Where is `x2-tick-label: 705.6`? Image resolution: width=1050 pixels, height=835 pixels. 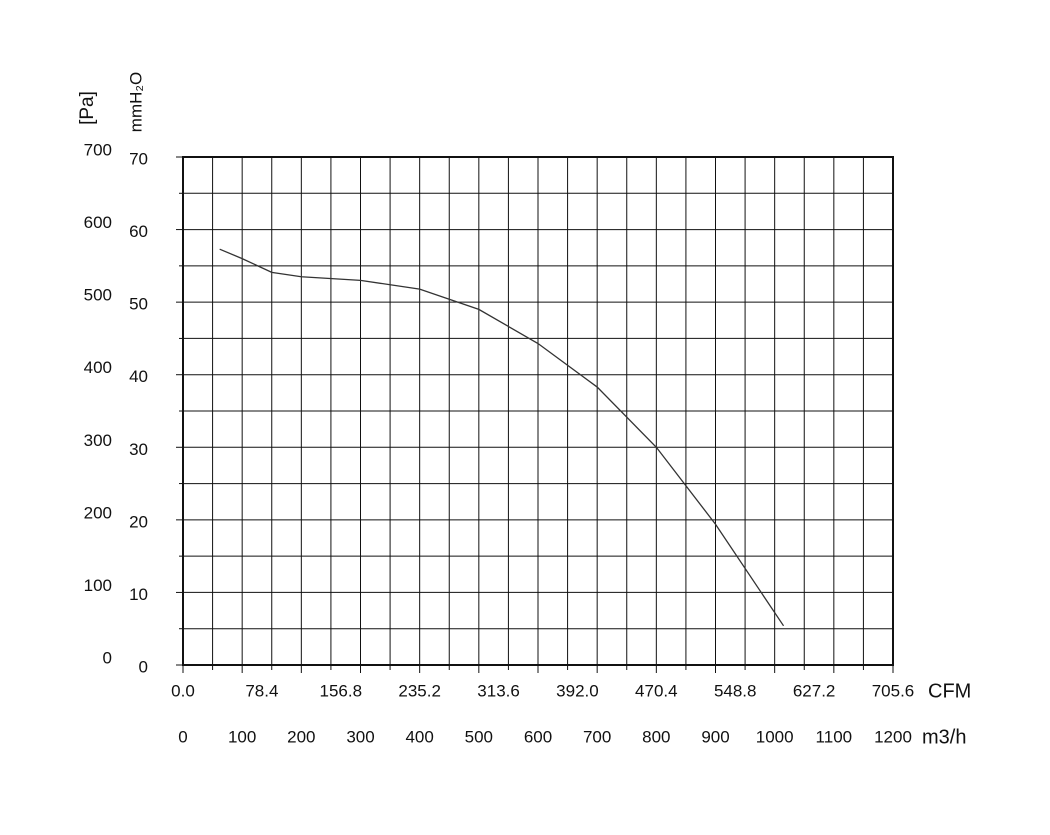 x2-tick-label: 705.6 is located at coordinates (893, 690).